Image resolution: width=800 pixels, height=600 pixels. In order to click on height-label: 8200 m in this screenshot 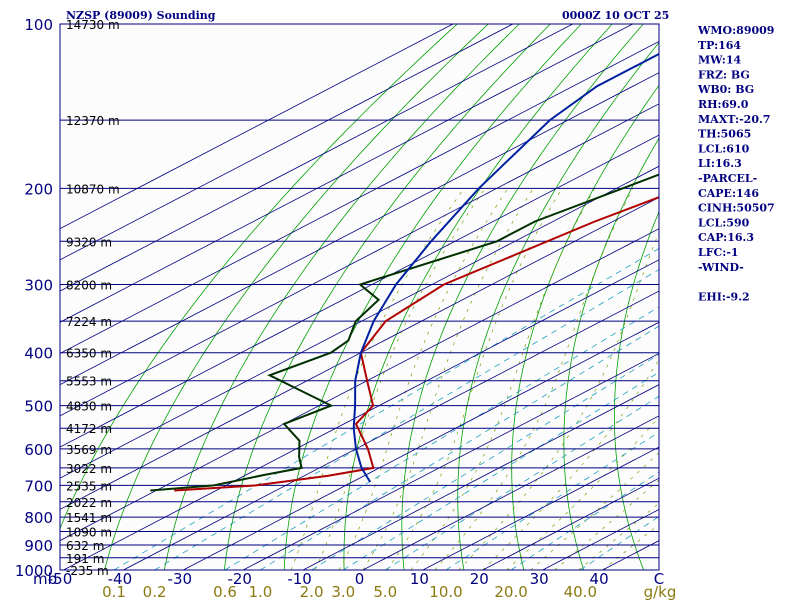, I will do `click(89, 286)`.